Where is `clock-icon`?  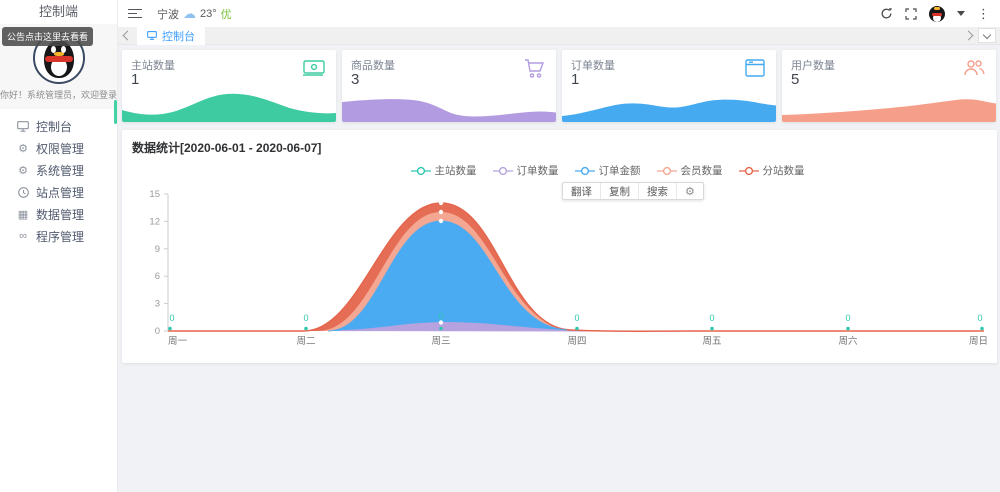
clock-icon is located at coordinates (23, 192).